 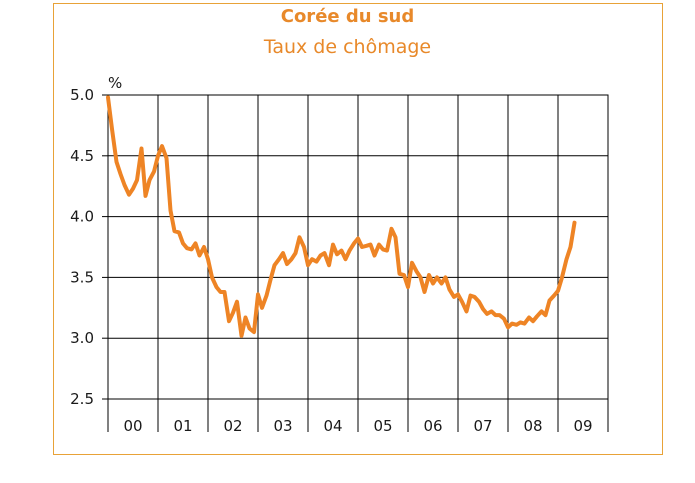 I want to click on x-tick-label: 07, so click(x=482, y=426).